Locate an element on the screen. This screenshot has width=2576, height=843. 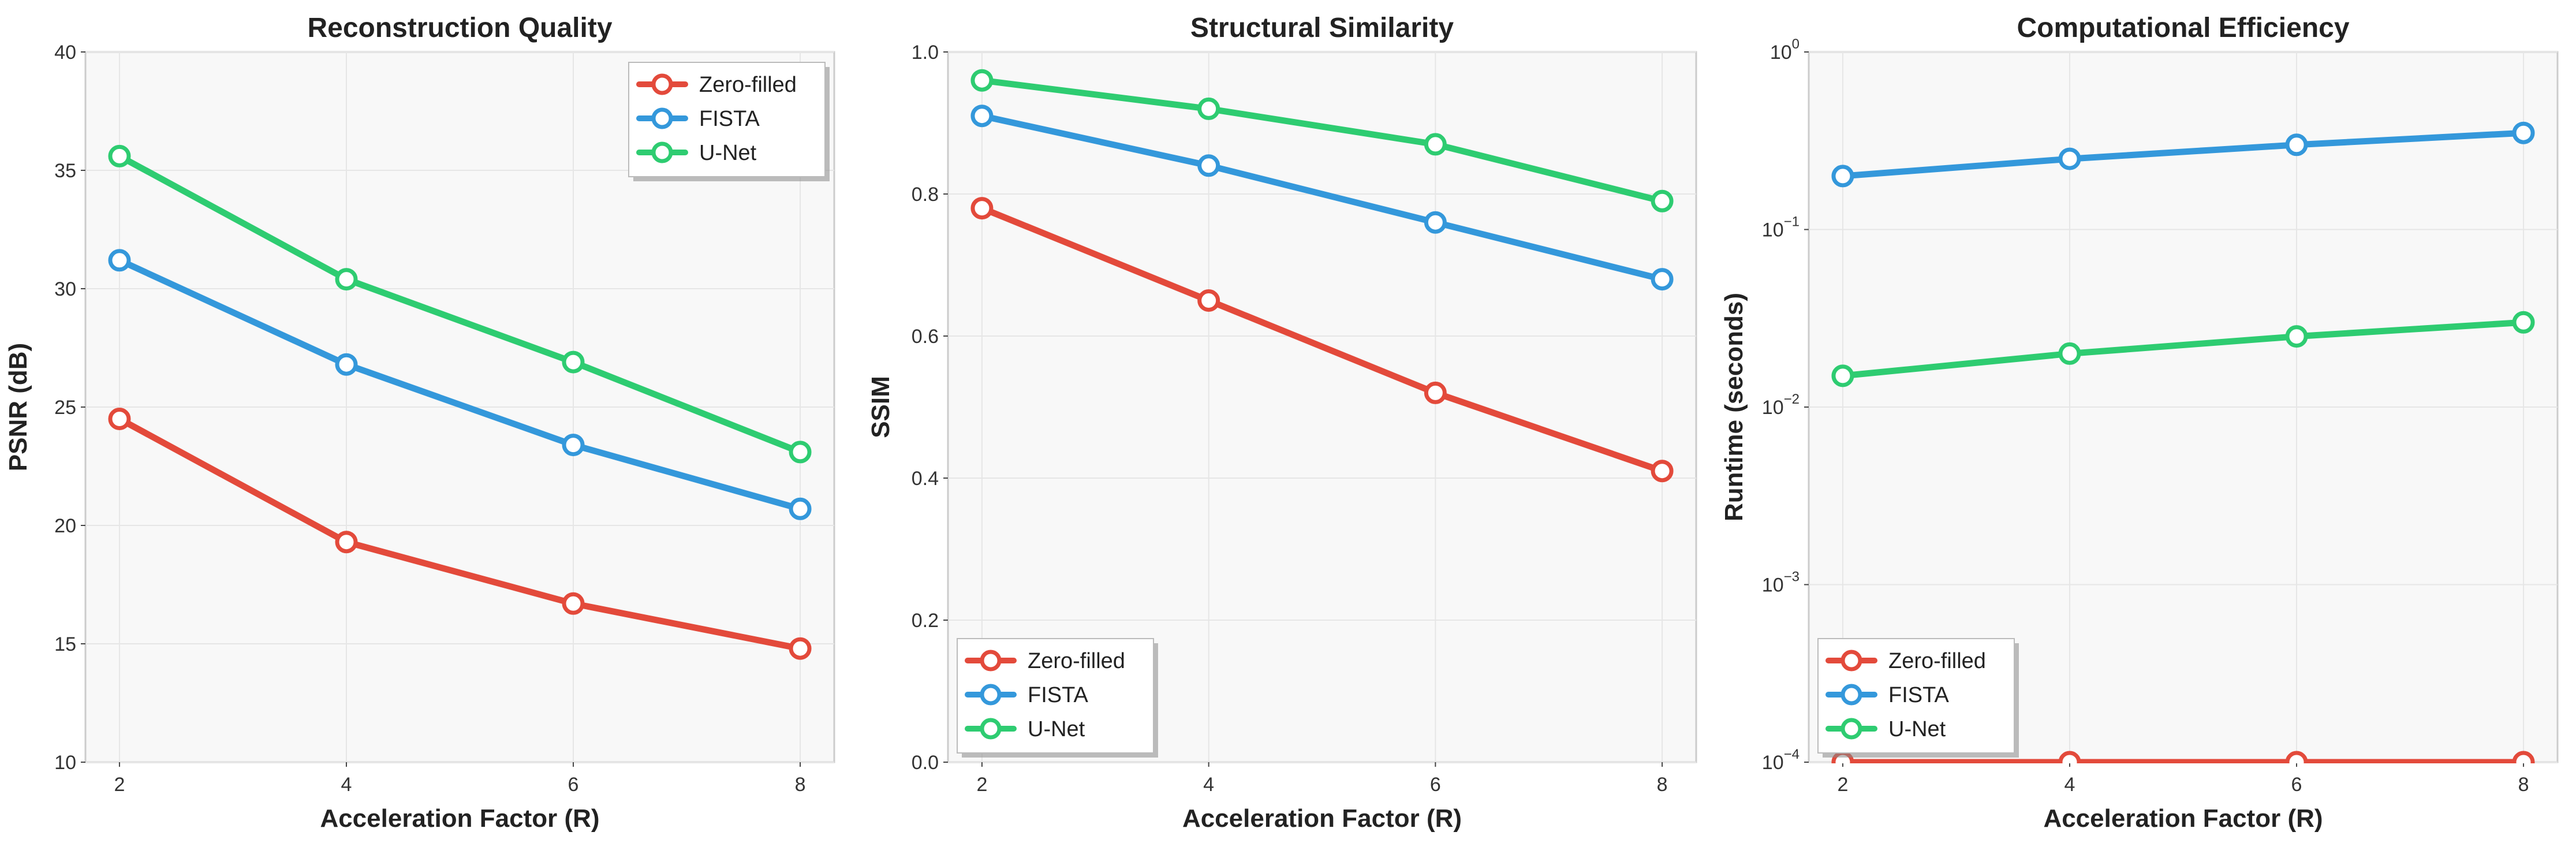
y-tick-label: 1.0 is located at coordinates (925, 53).